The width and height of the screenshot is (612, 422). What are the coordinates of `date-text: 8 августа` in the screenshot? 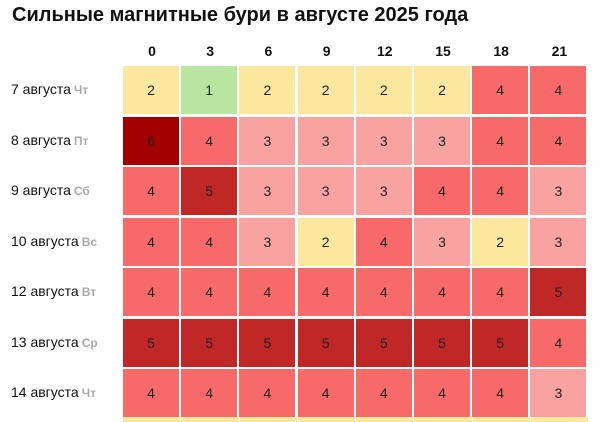 It's located at (41, 139).